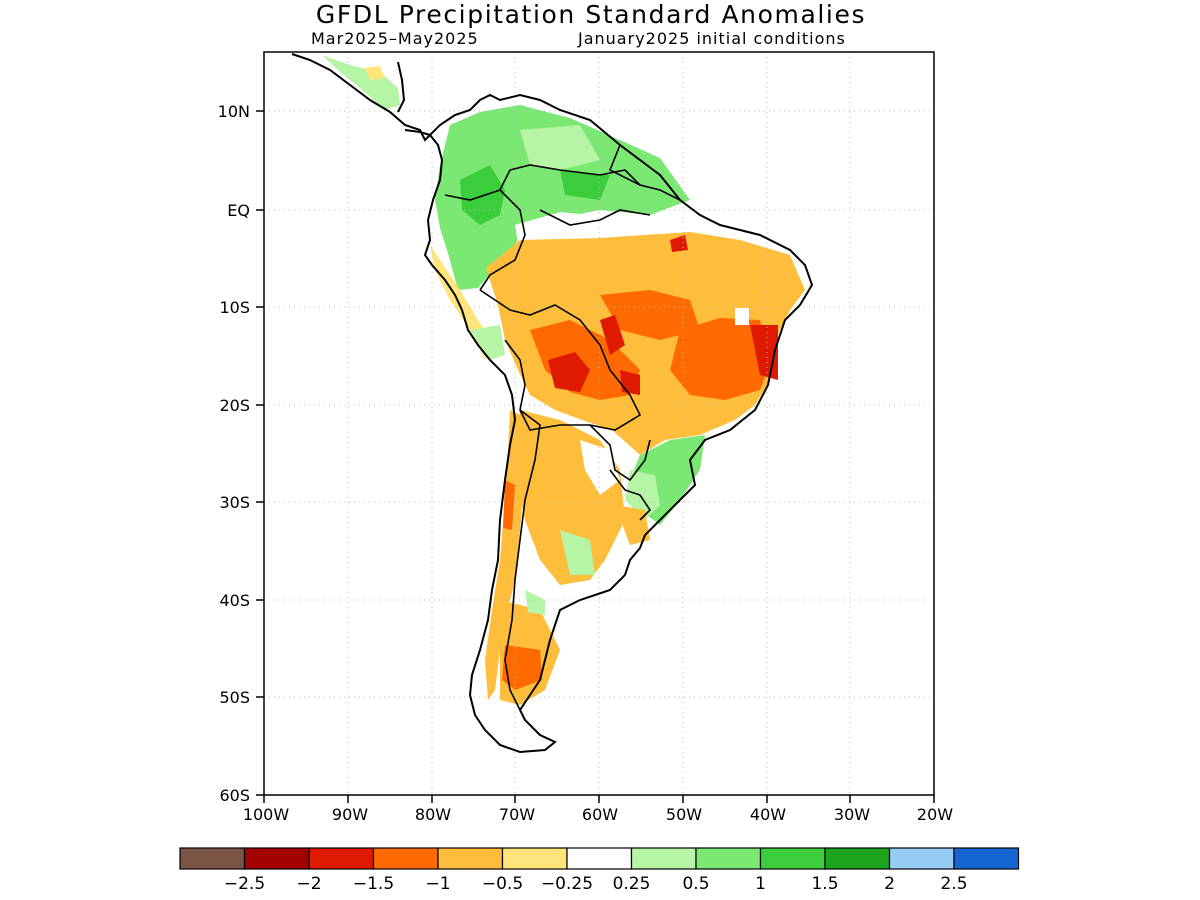  What do you see at coordinates (712, 38) in the screenshot?
I see `initial-conditions-subtitle: January2025 initial conditions` at bounding box center [712, 38].